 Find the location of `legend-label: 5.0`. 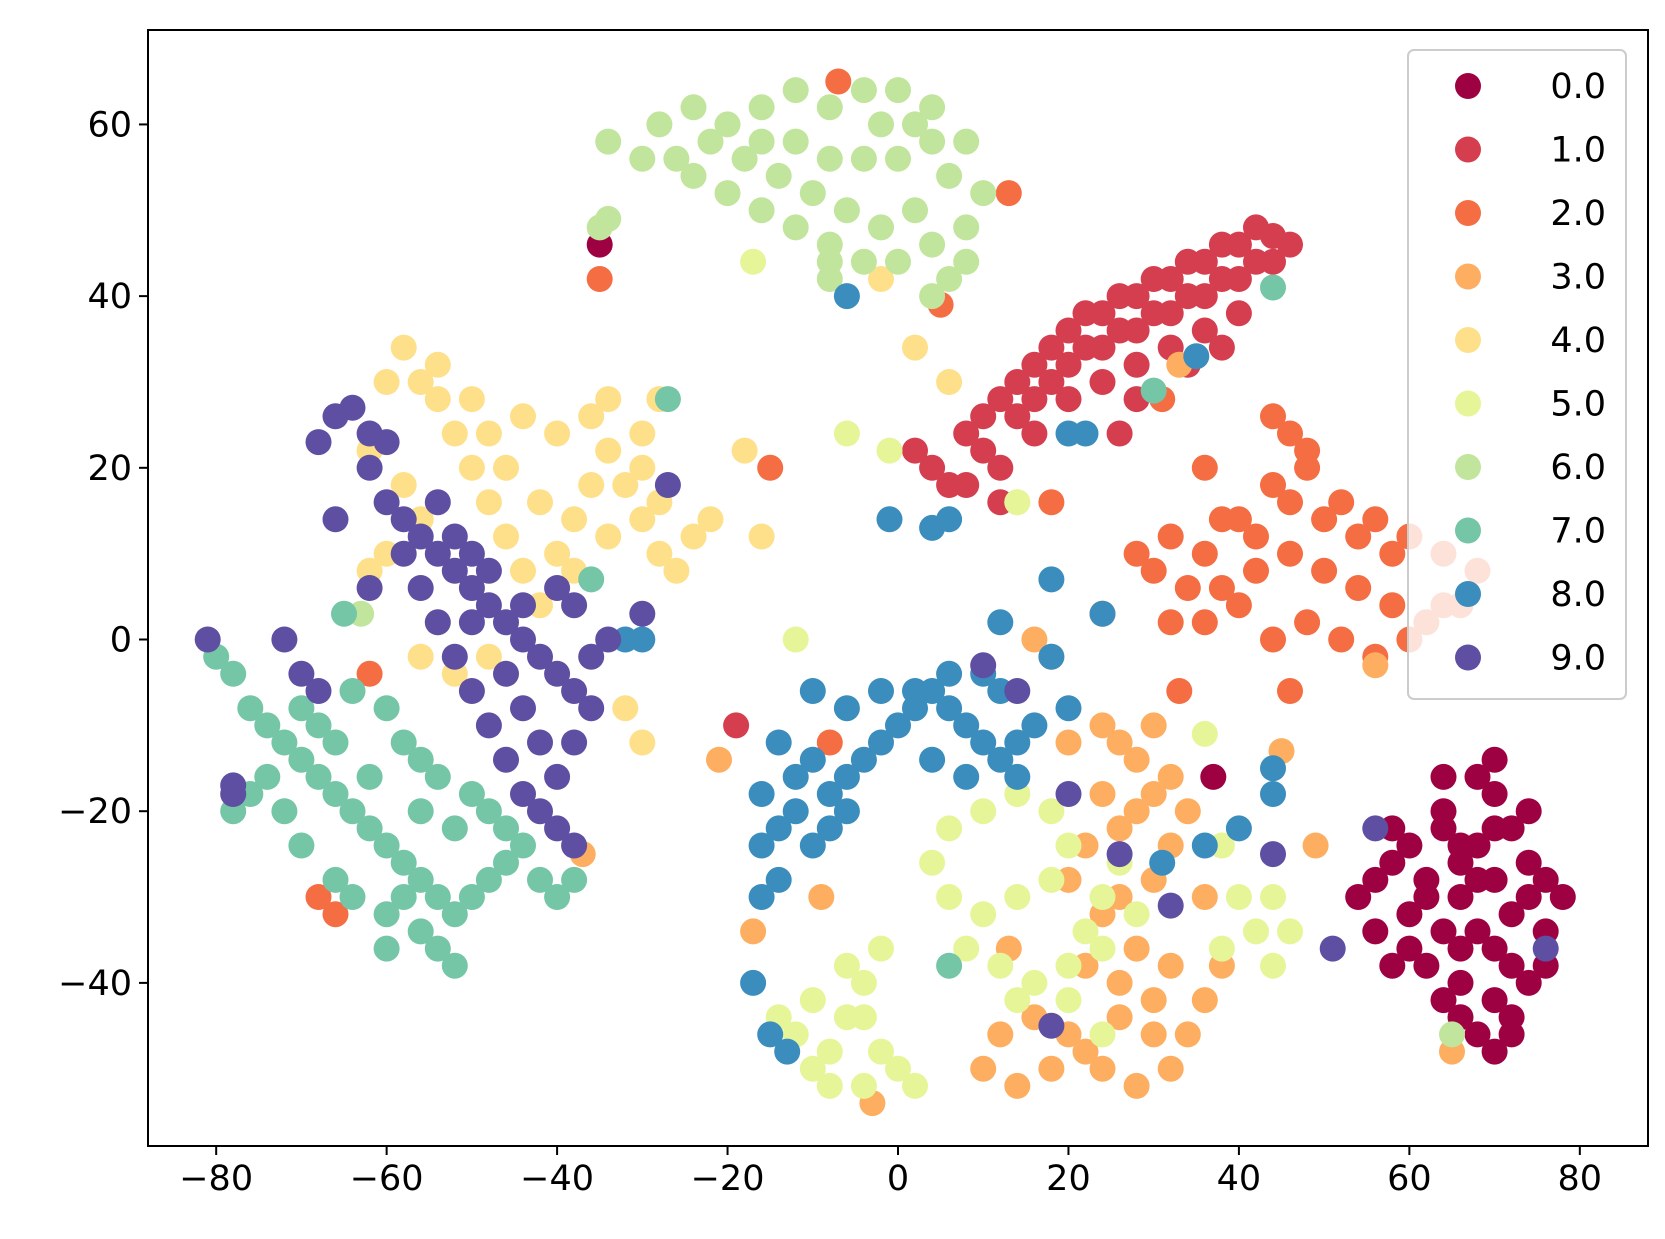

legend-label: 5.0 is located at coordinates (1578, 405).